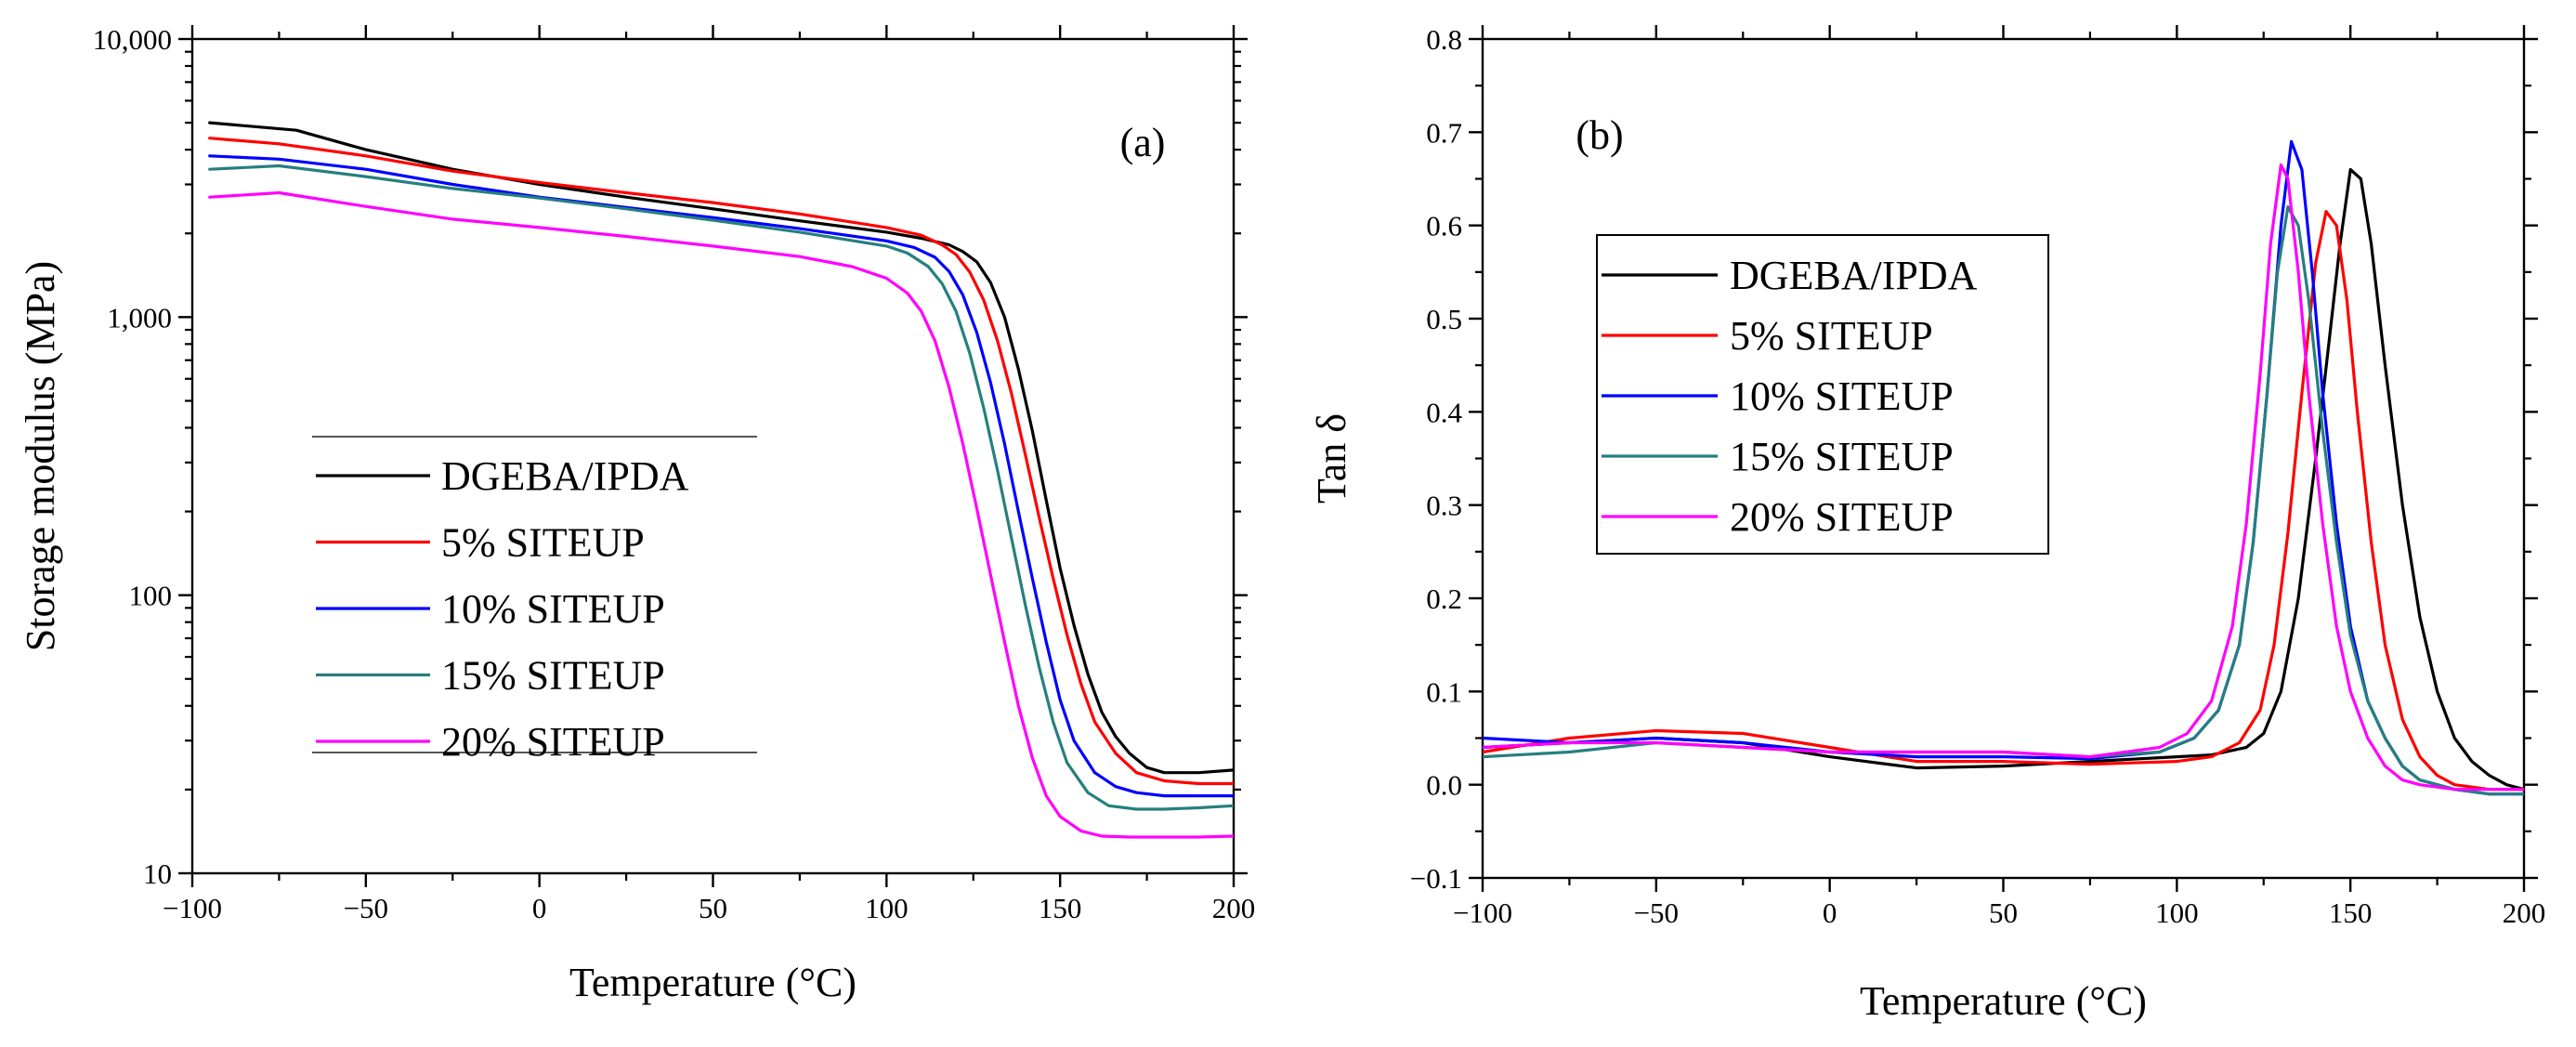  What do you see at coordinates (151, 596) in the screenshot?
I see `pa-y-tick-label: 100` at bounding box center [151, 596].